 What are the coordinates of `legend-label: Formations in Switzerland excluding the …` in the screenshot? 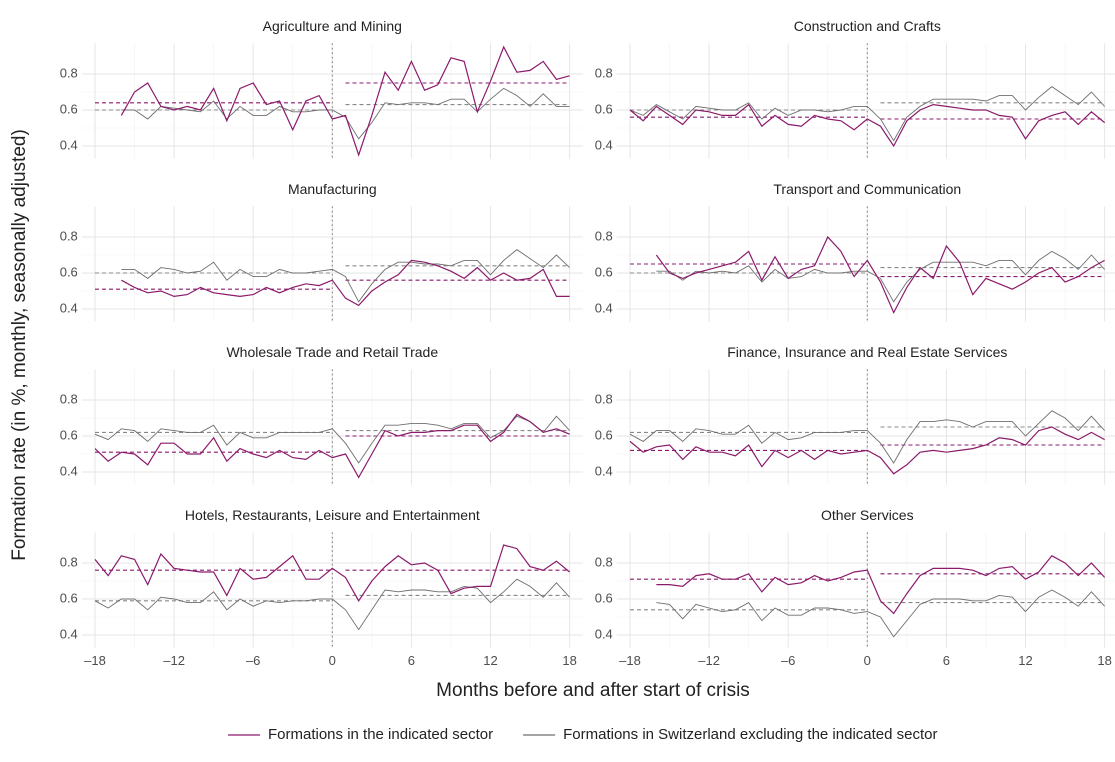 It's located at (750, 734).